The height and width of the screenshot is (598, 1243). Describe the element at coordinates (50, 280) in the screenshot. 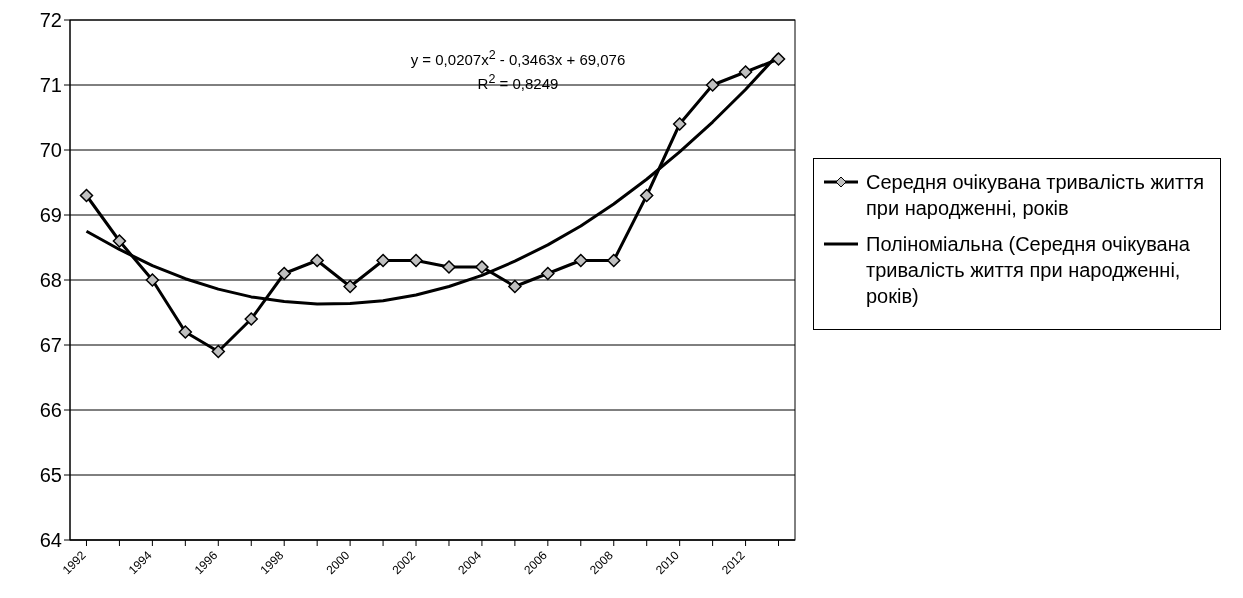

I see `y-tick-label: 68` at that location.